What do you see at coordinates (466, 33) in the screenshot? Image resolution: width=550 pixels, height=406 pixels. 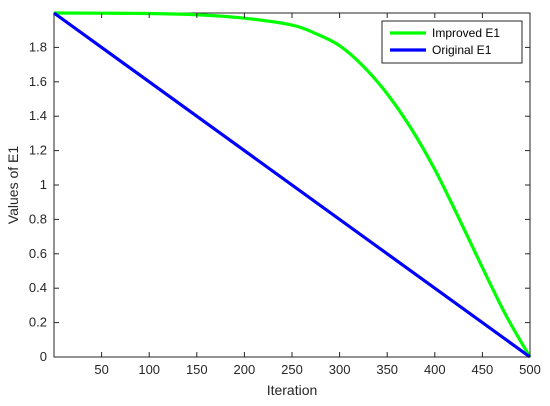 I see `legend-label: Improved E1` at bounding box center [466, 33].